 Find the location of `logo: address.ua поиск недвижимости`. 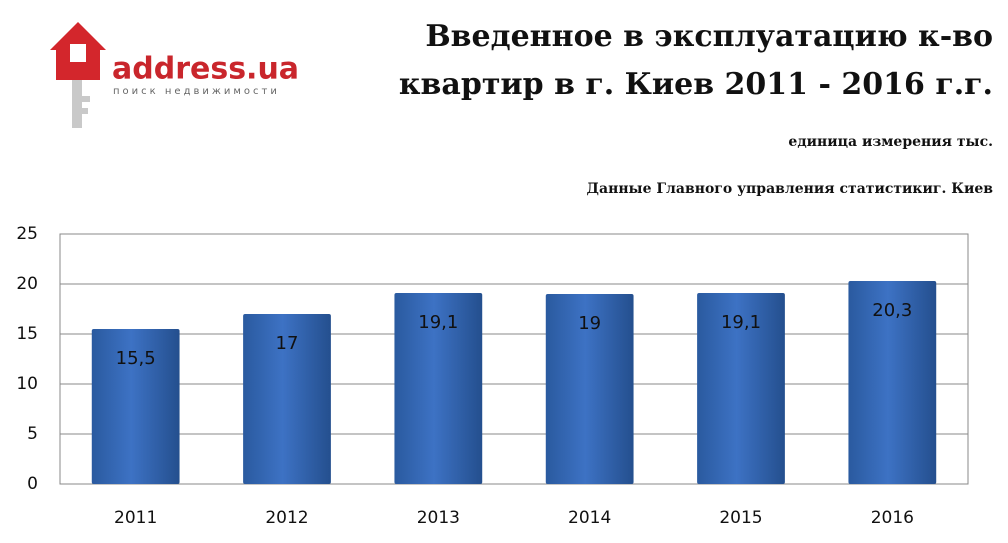

logo: address.ua поиск недвижимости is located at coordinates (174, 75).